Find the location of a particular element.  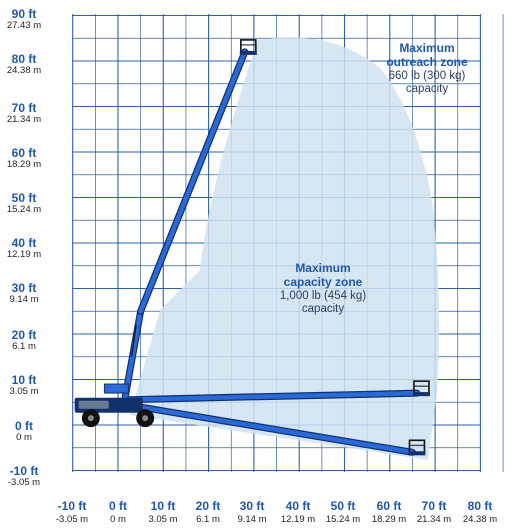

x-label-40: 40 ft 12.19 m is located at coordinates (298, 512).